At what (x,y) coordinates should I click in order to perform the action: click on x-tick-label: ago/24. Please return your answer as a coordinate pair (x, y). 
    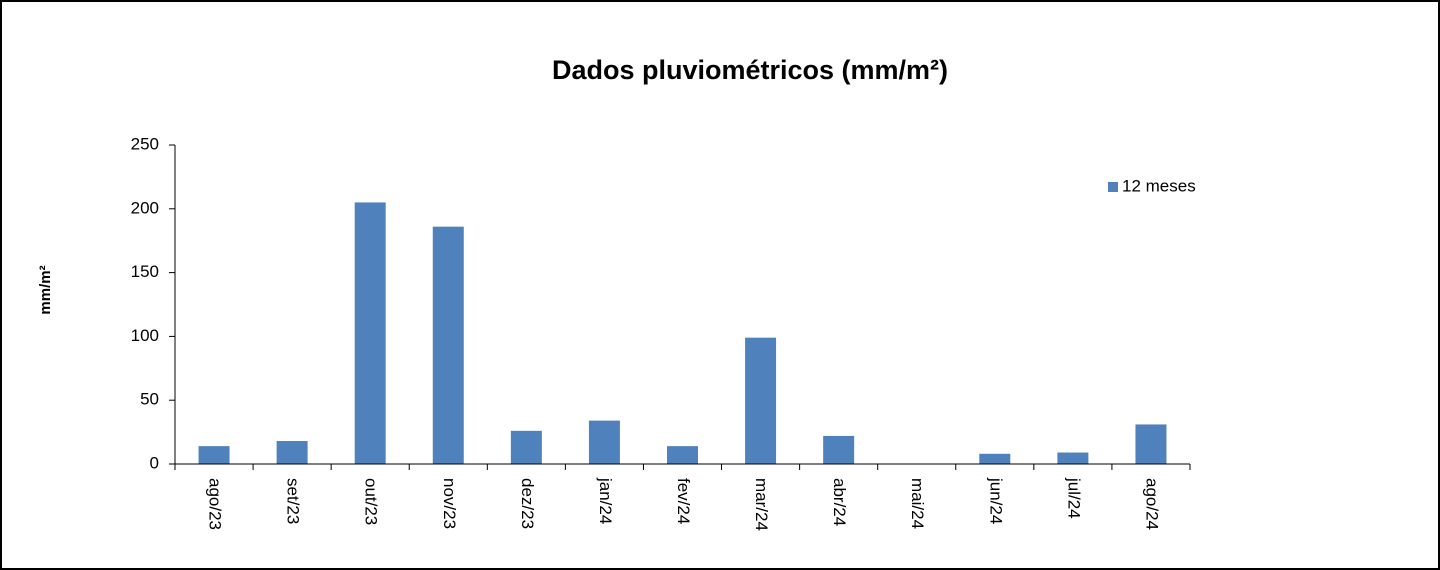
    Looking at the image, I should click on (1151, 504).